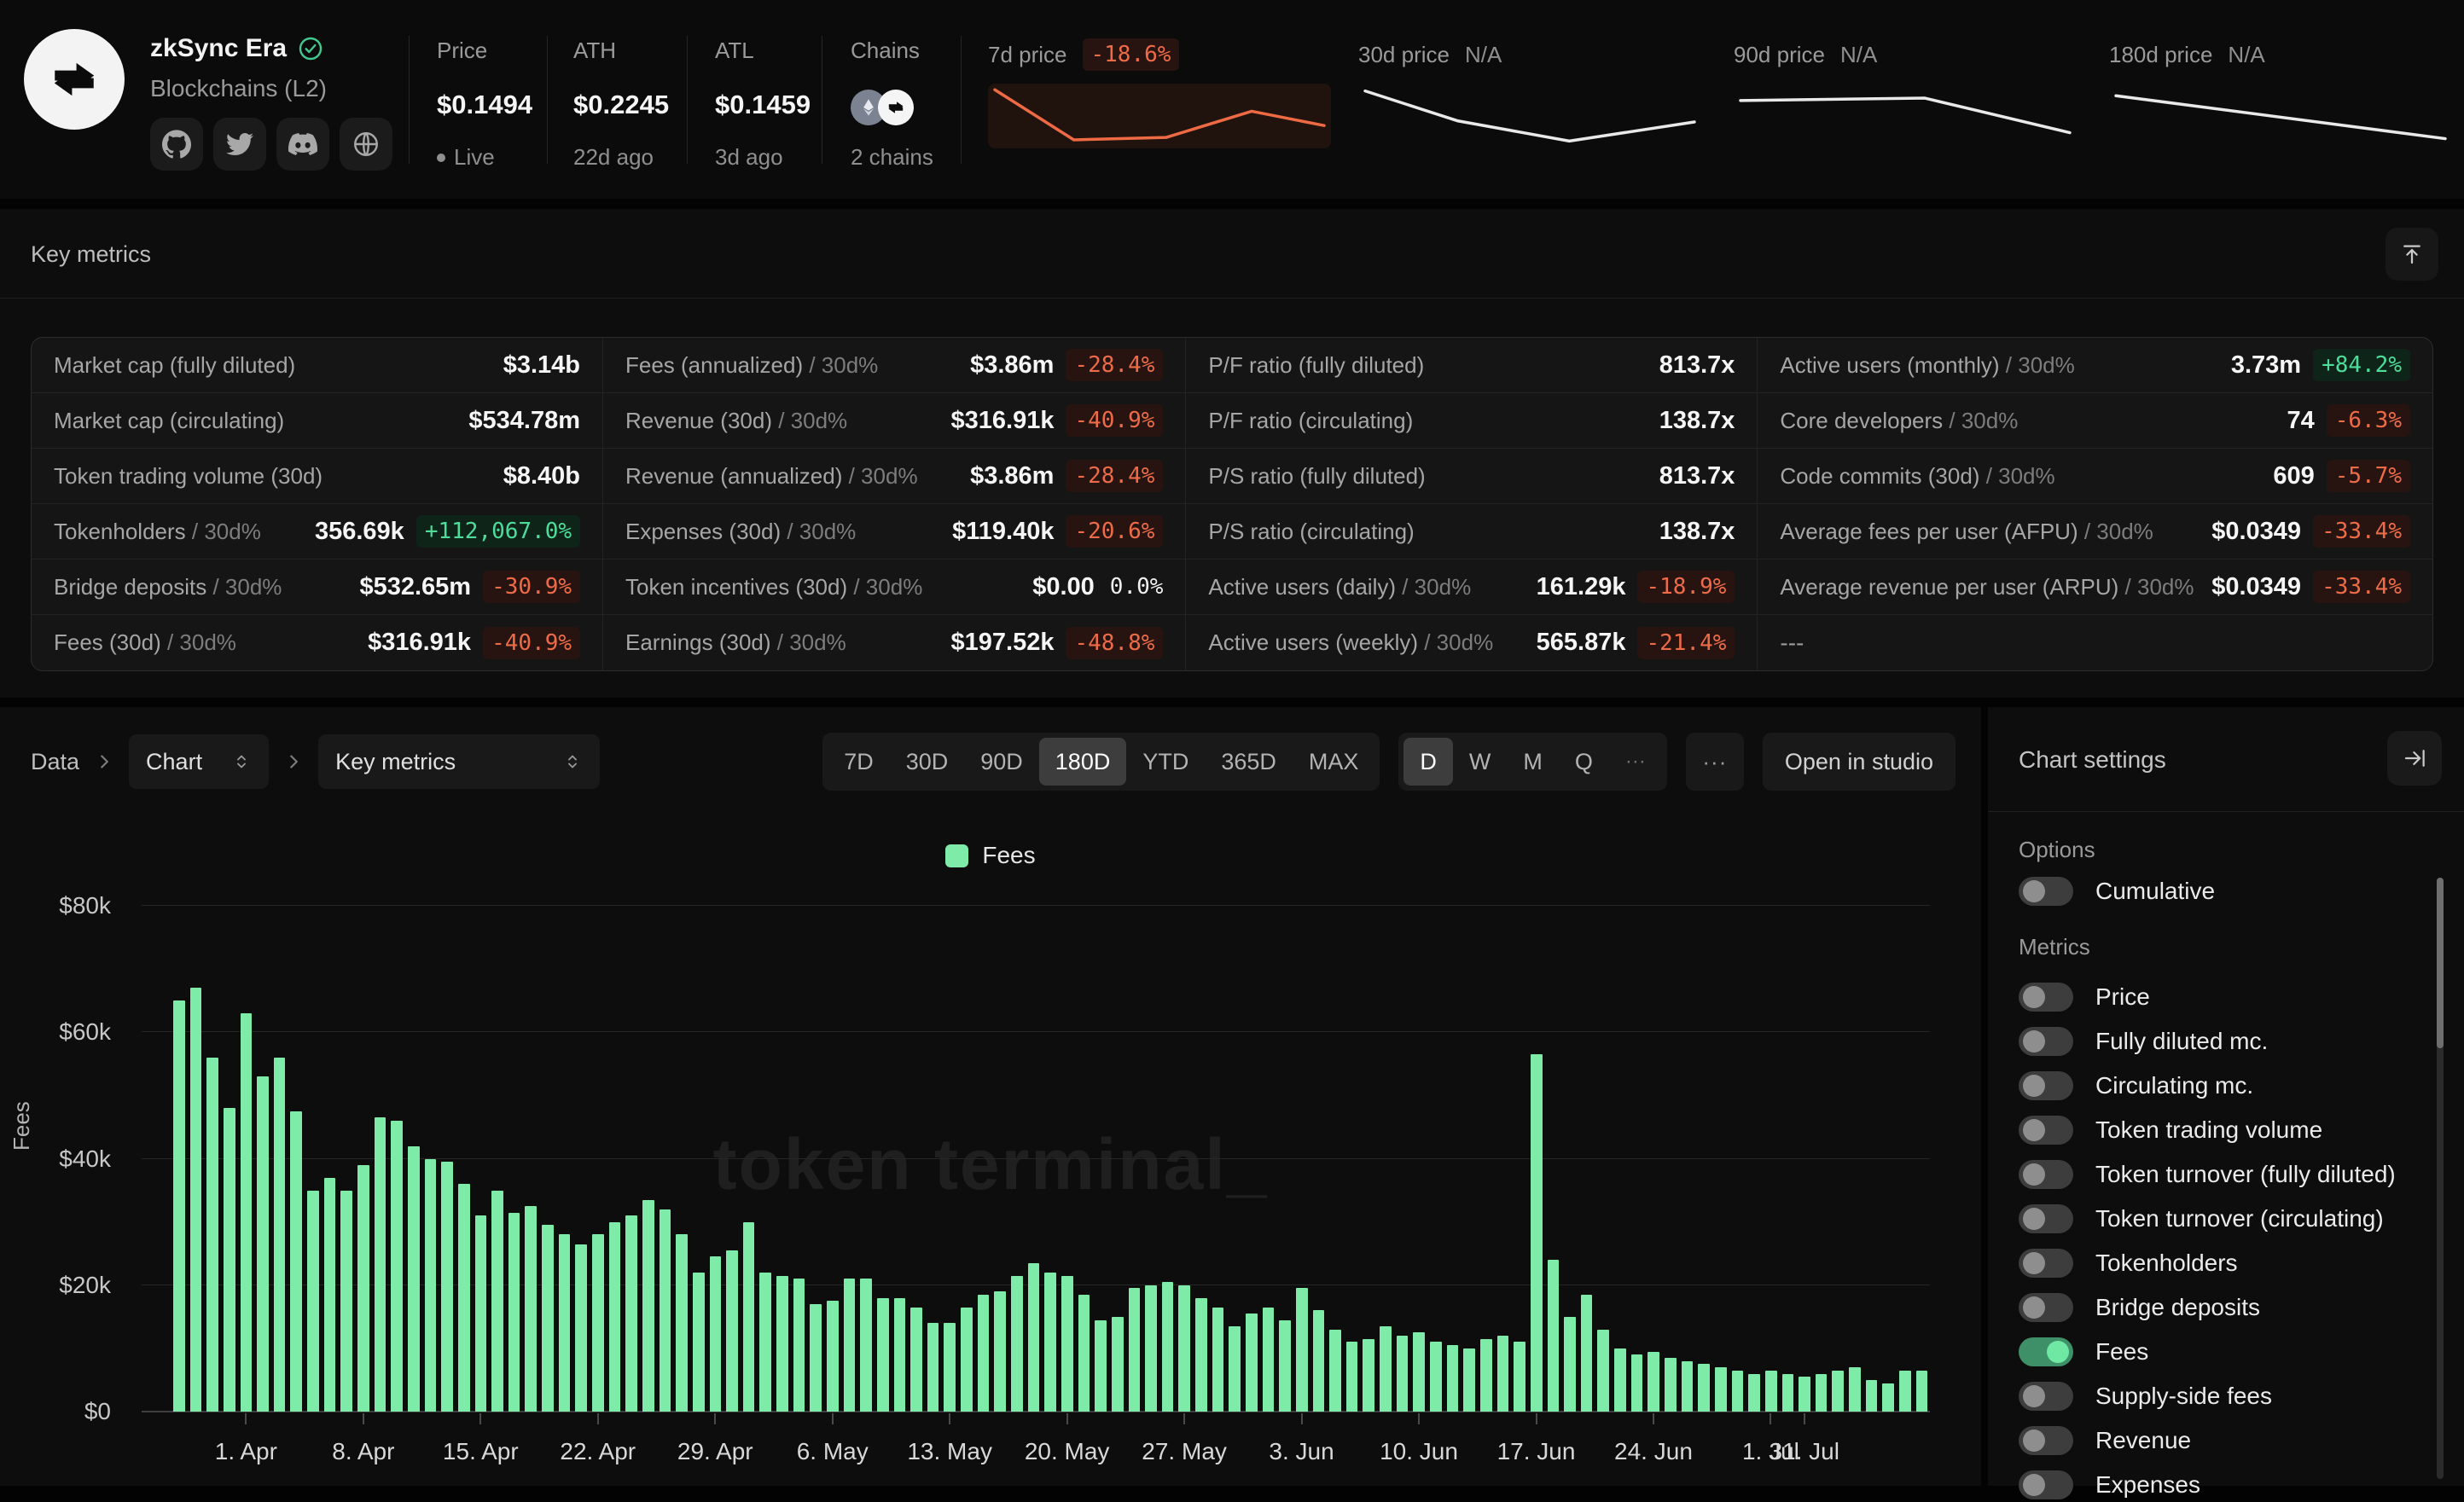 The height and width of the screenshot is (1502, 2464). What do you see at coordinates (1248, 761) in the screenshot?
I see `range-button-365D: 365D` at bounding box center [1248, 761].